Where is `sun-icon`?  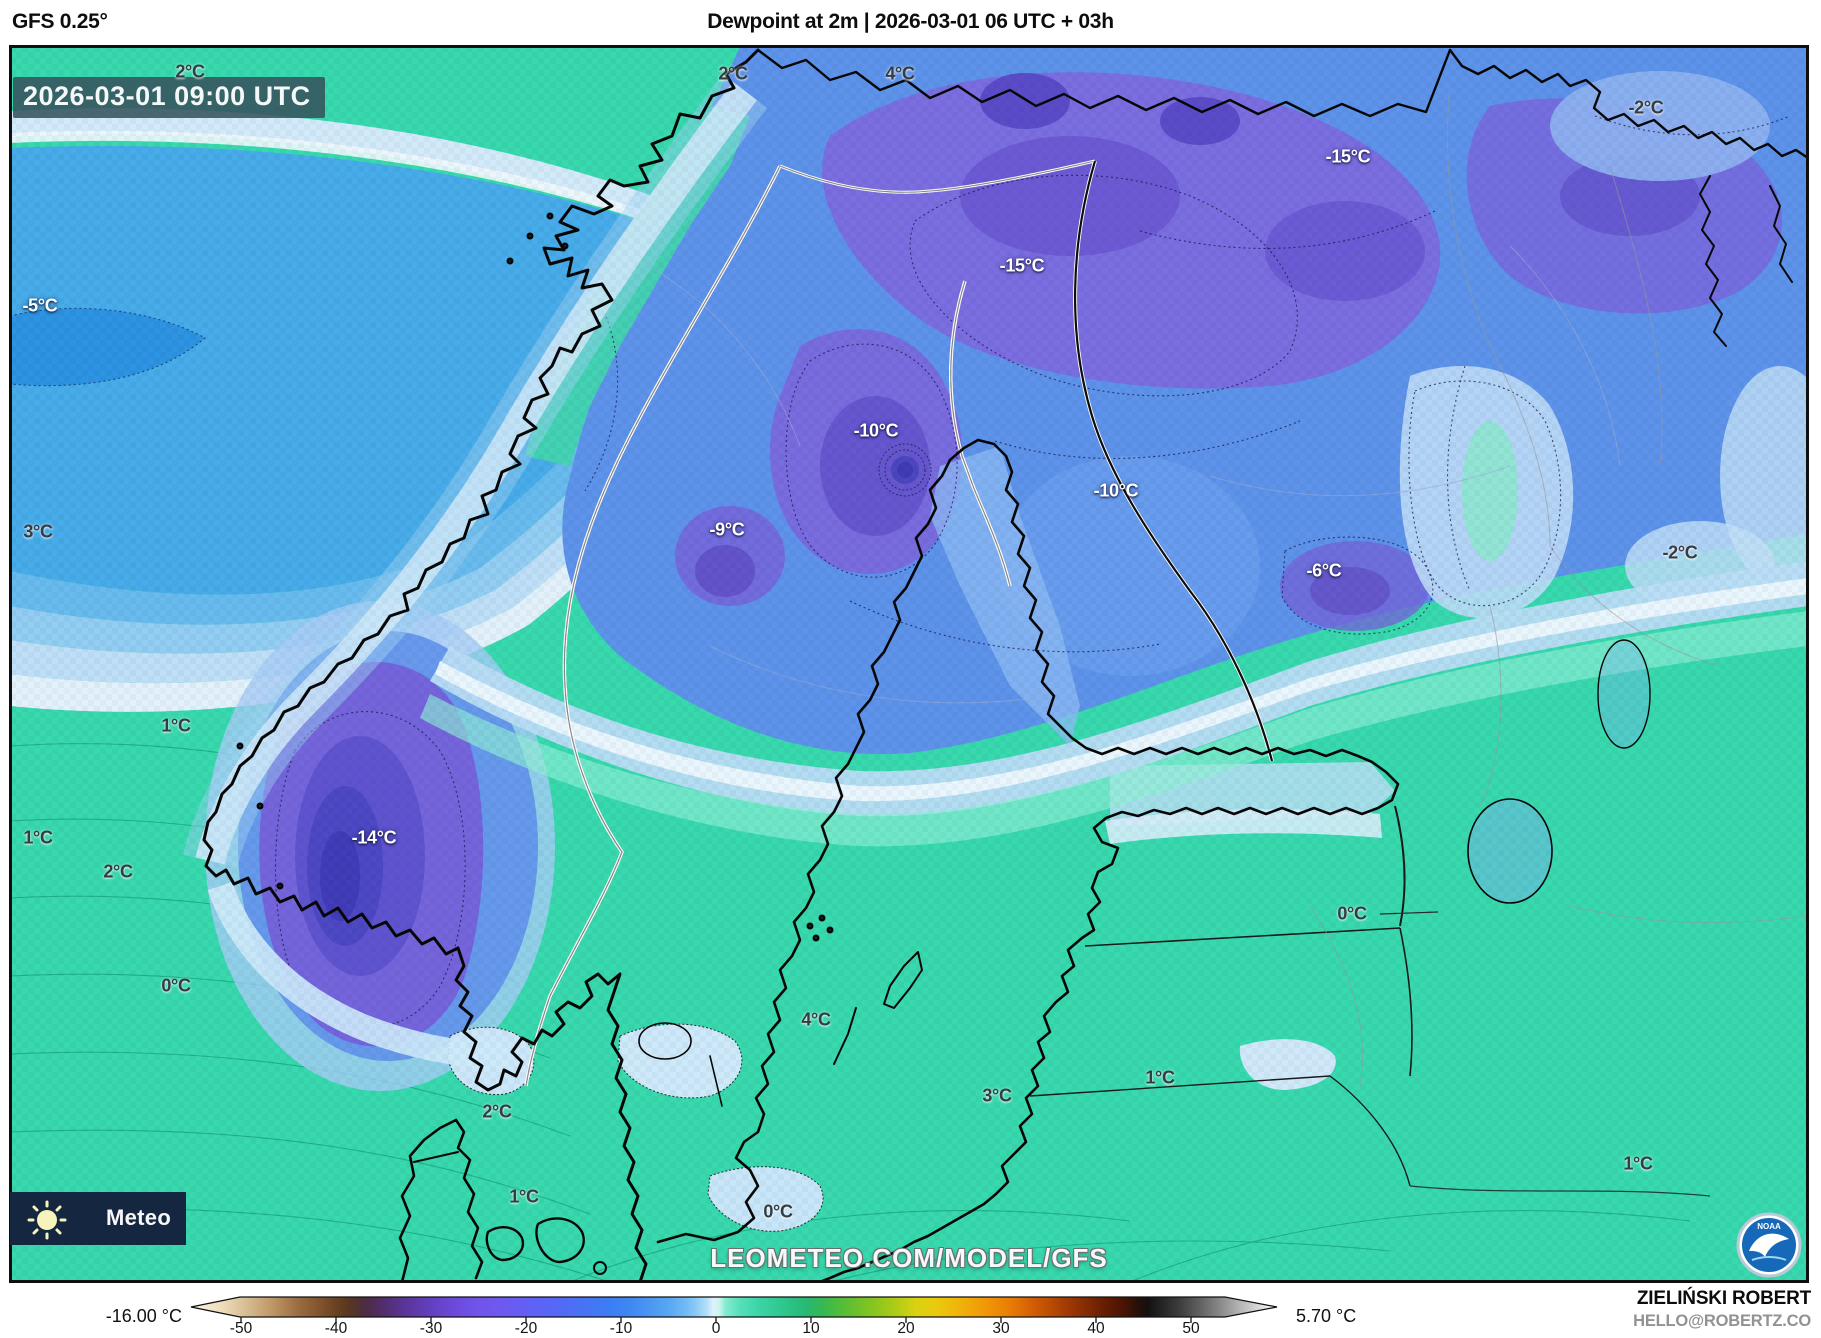
sun-icon is located at coordinates (47, 1220).